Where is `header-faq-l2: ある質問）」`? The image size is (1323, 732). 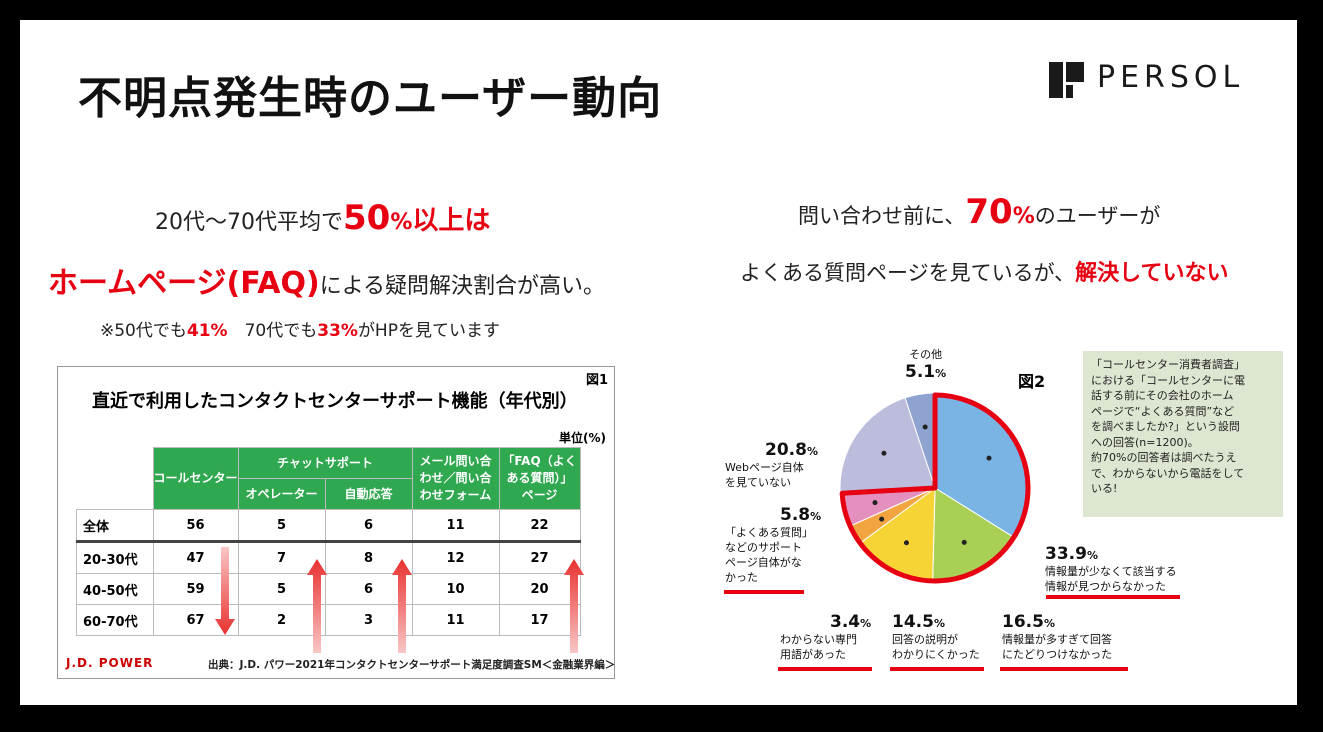 header-faq-l2: ある質問）」 is located at coordinates (539, 478).